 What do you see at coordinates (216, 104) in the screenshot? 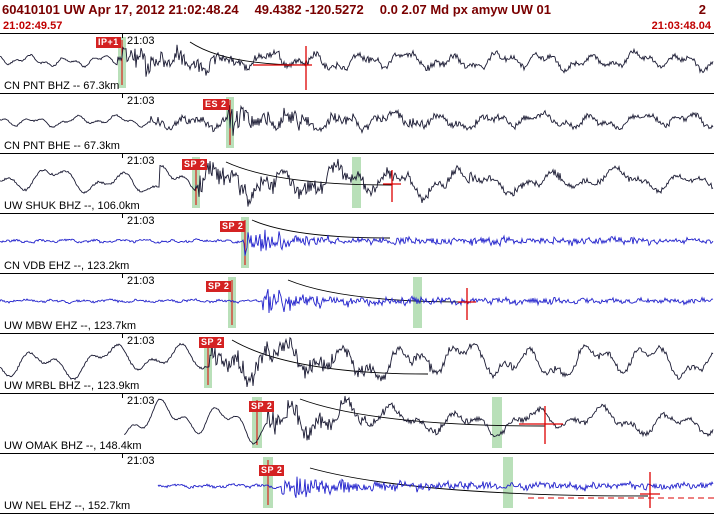
I see `phase-pick-label: ES 2` at bounding box center [216, 104].